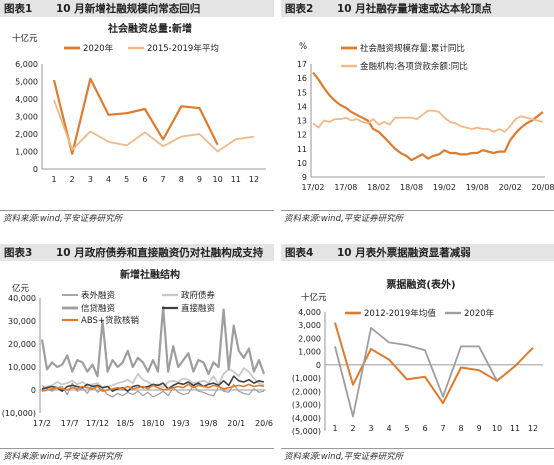 The image size is (554, 465). Describe the element at coordinates (264, 423) in the screenshot. I see `x-tick-label: 20/6` at that location.